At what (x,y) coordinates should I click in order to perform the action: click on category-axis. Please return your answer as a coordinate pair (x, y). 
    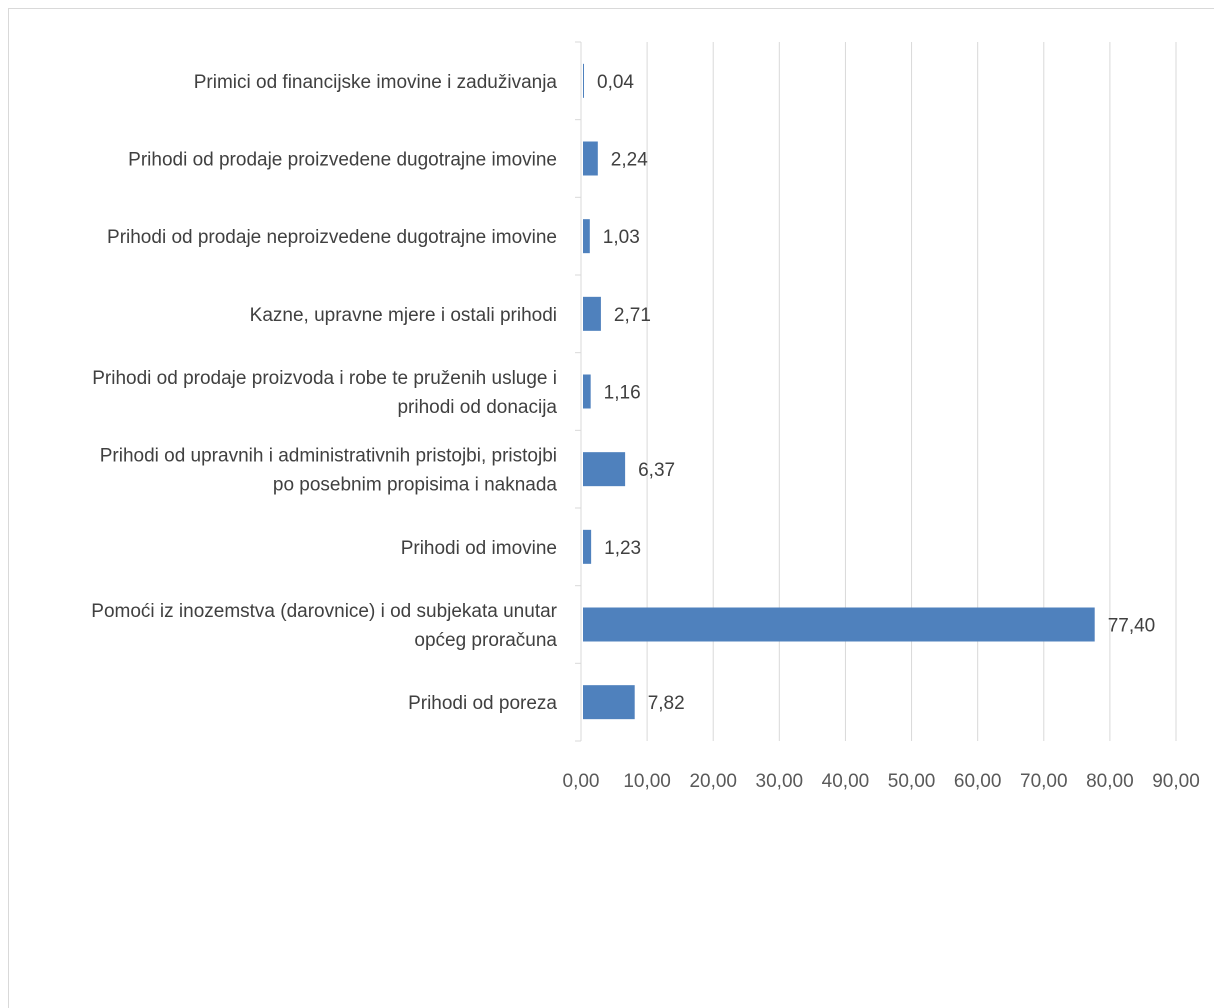
    Looking at the image, I should click on (578, 391).